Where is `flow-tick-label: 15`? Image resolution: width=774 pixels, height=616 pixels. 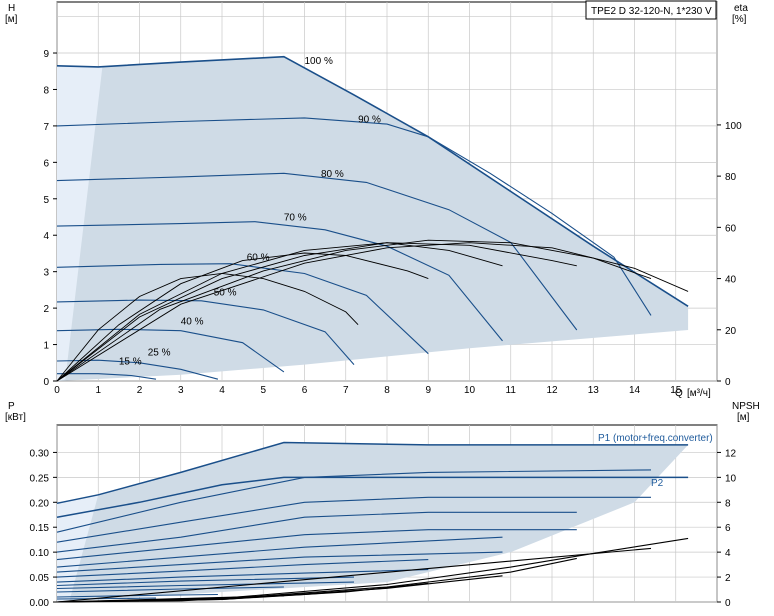
flow-tick-label: 15 is located at coordinates (676, 390).